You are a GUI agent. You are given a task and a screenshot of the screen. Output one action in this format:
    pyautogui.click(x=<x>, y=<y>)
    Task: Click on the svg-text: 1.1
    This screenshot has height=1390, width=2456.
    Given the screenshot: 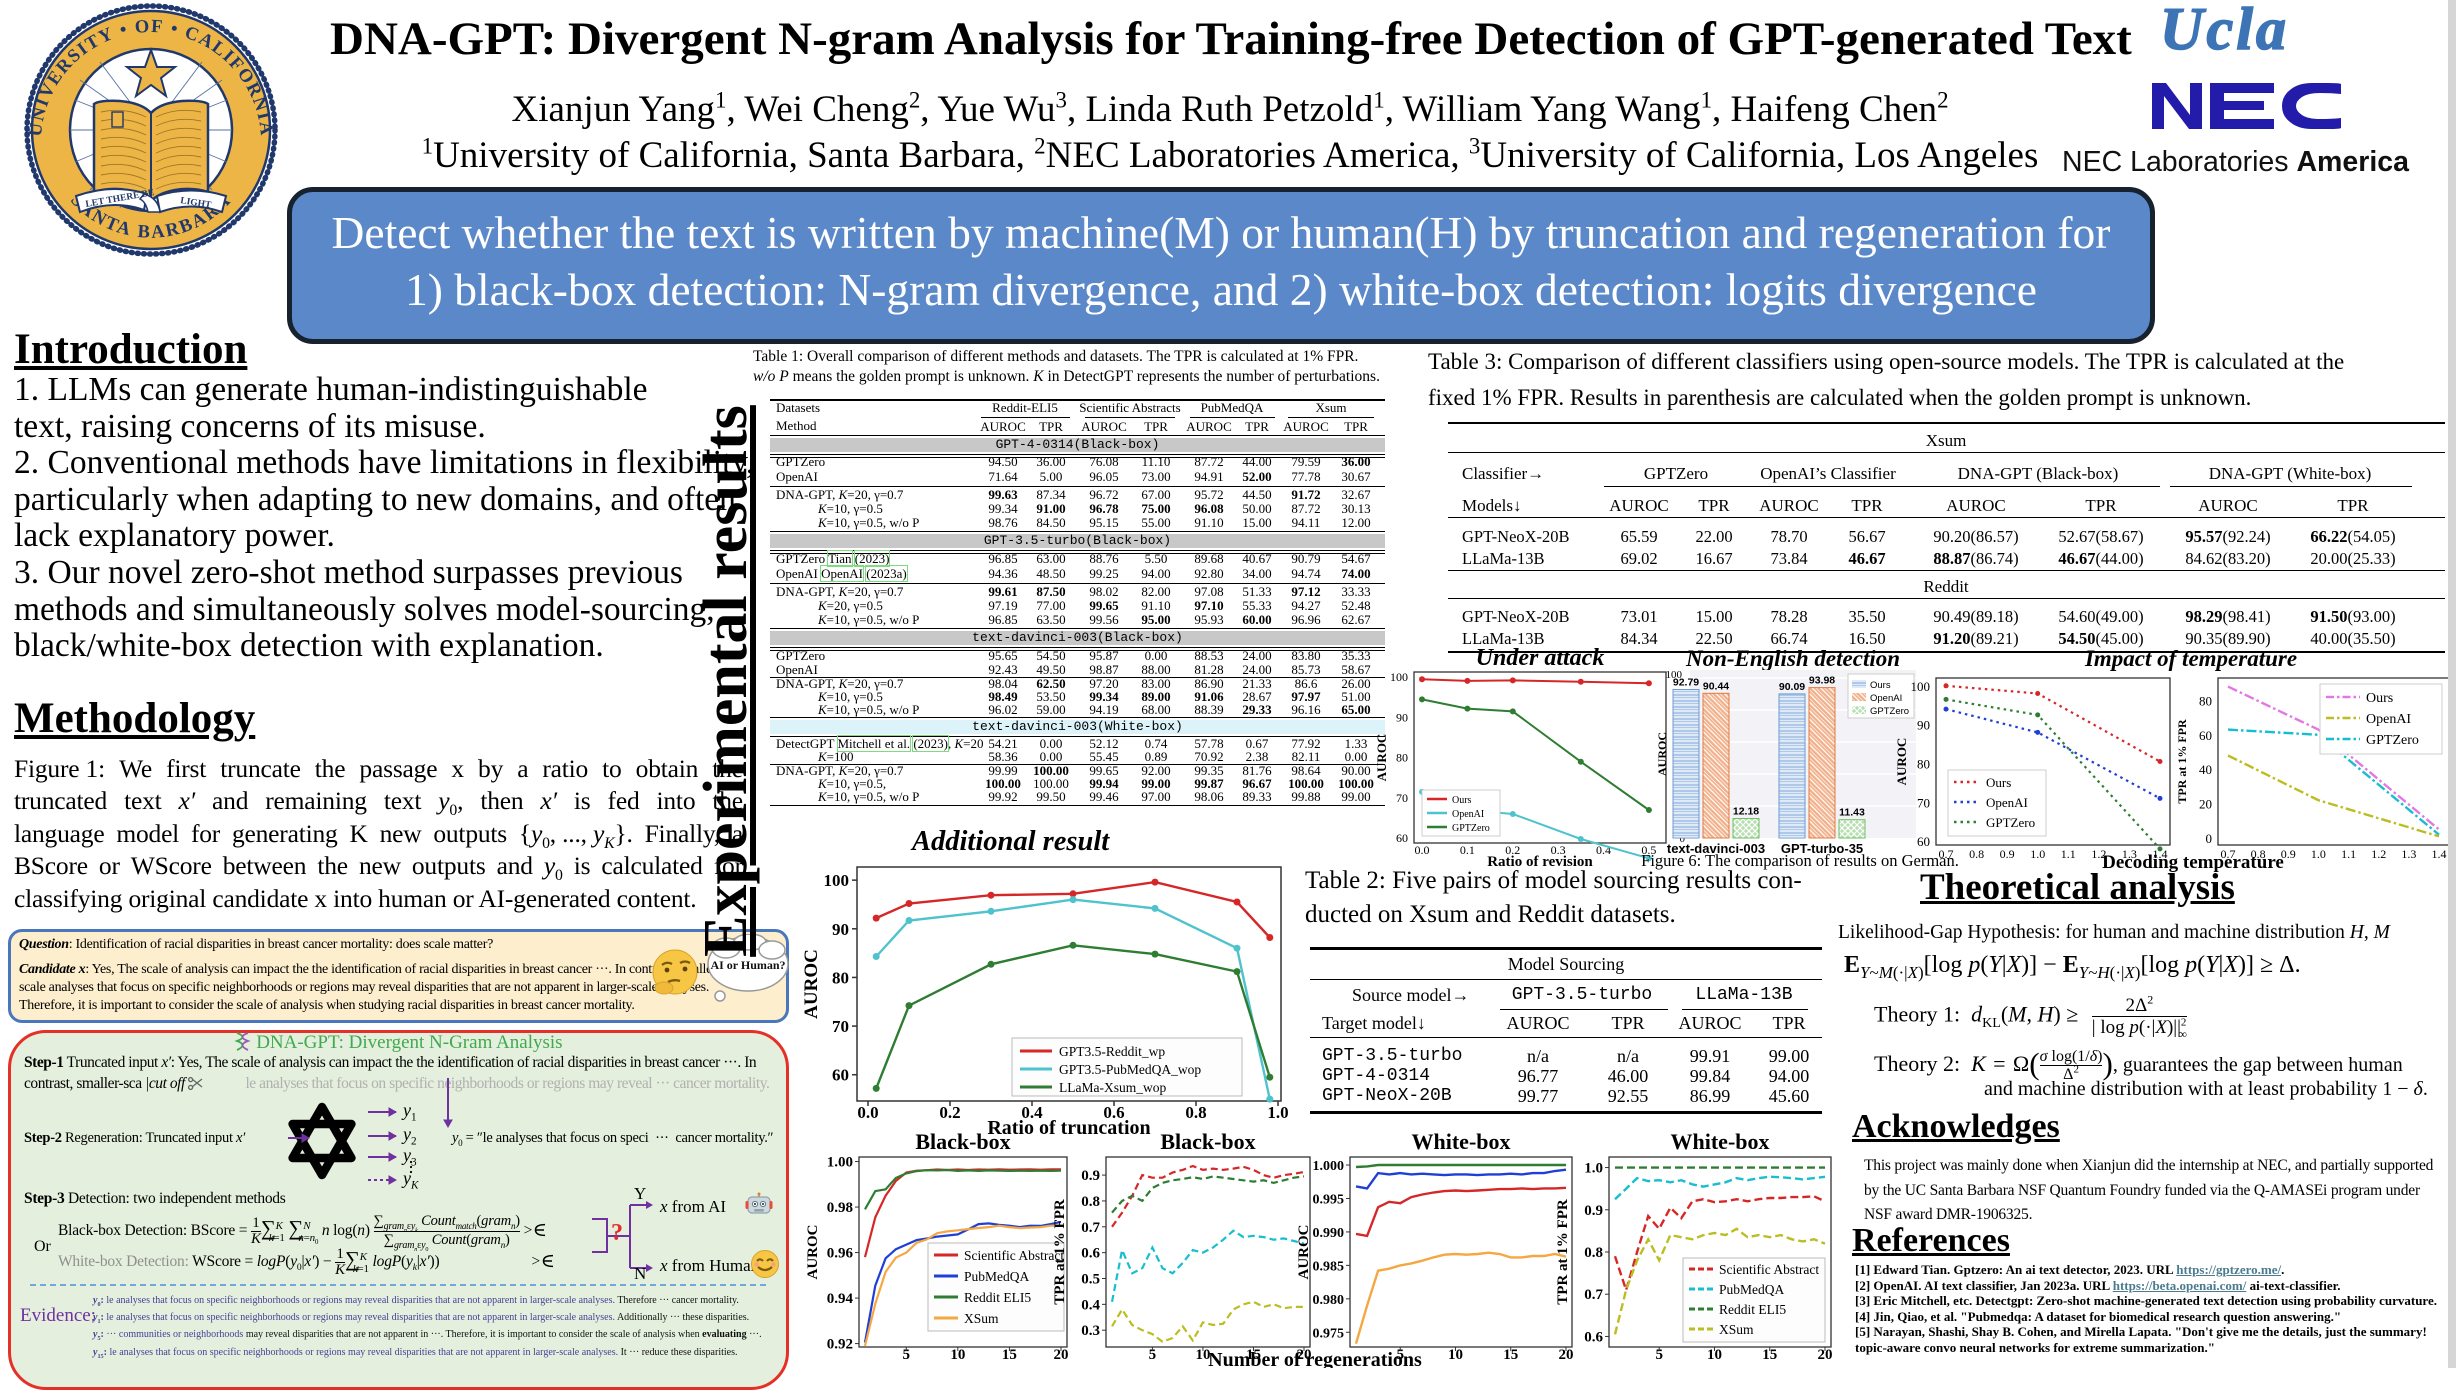 What is the action you would take?
    pyautogui.click(x=2348, y=854)
    